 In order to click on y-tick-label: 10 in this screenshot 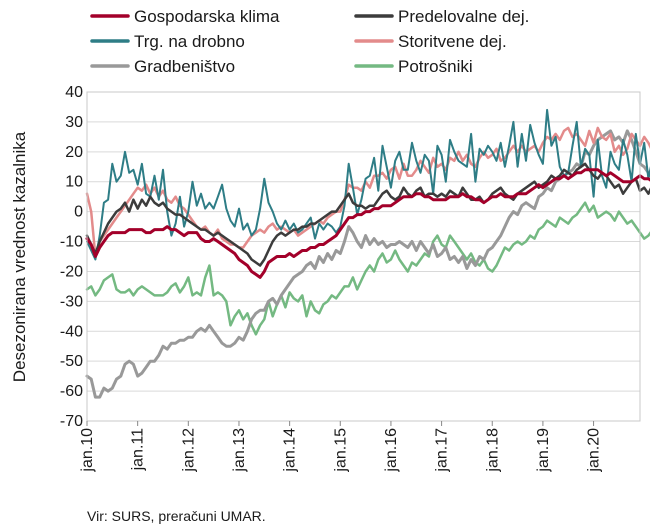, I will do `click(74, 182)`.